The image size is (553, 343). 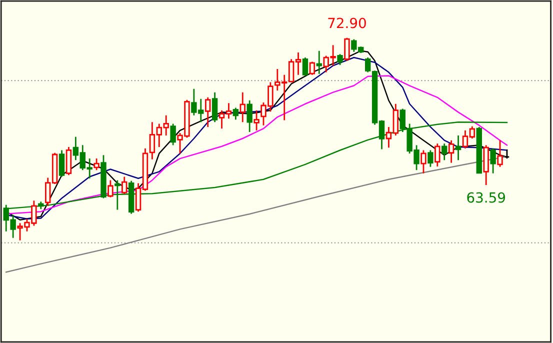 What do you see at coordinates (486, 197) in the screenshot?
I see `annotation: 63.59` at bounding box center [486, 197].